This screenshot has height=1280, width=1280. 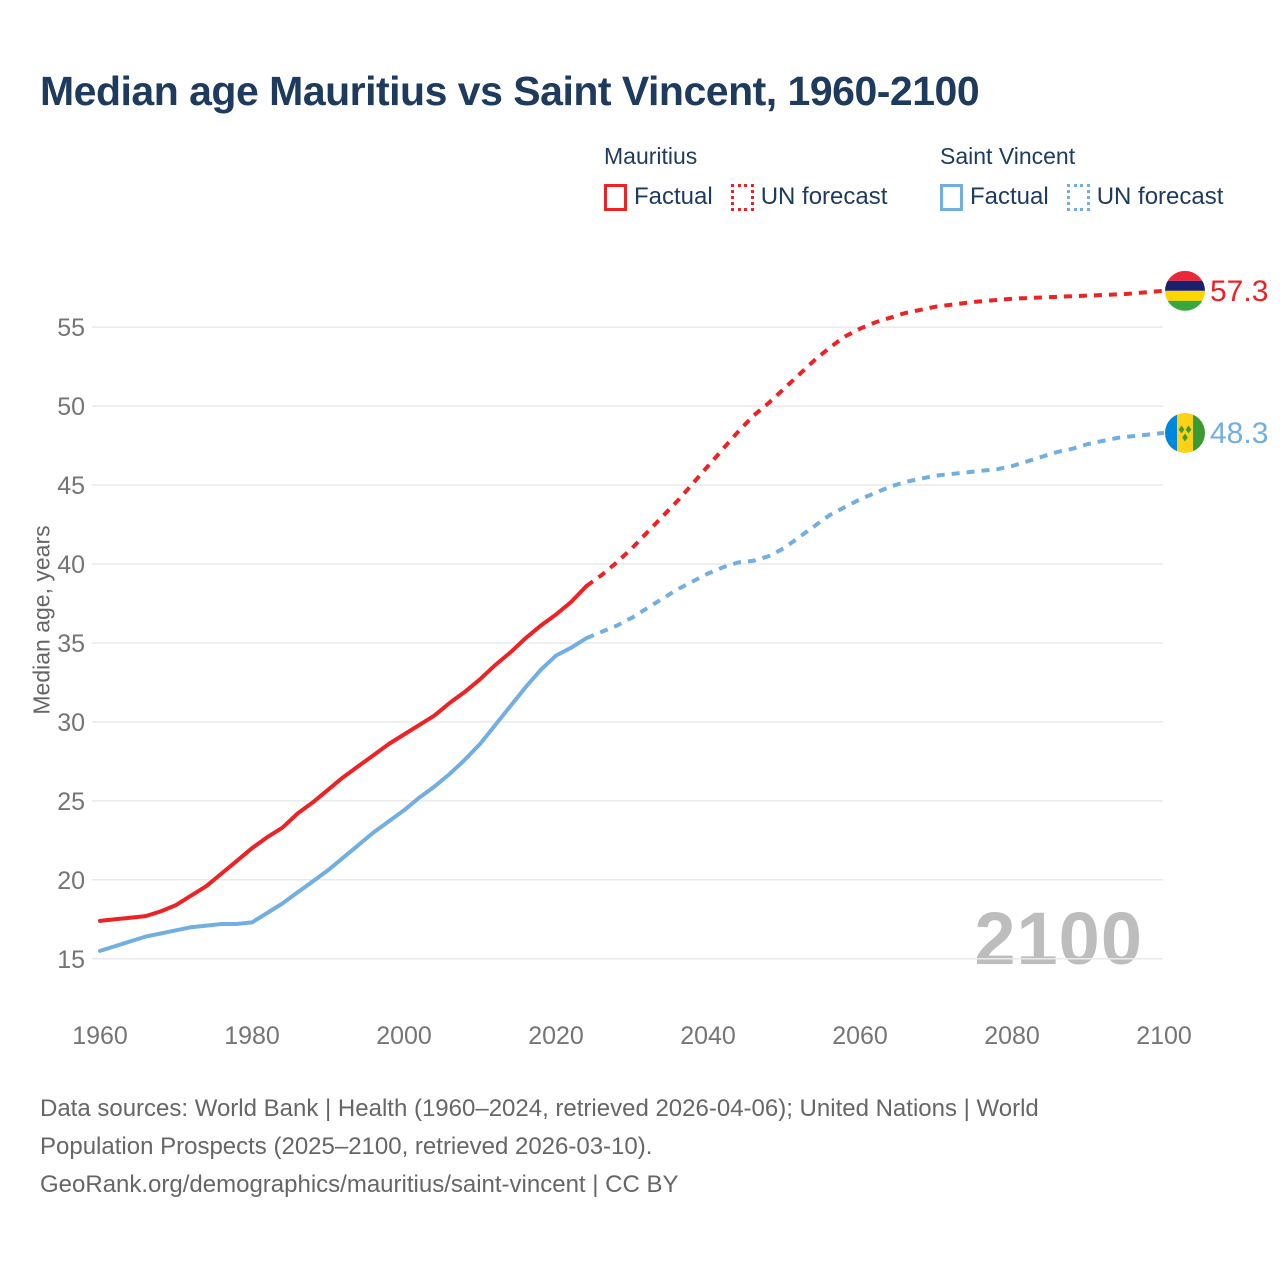 What do you see at coordinates (100, 1036) in the screenshot?
I see `x-tick-label: 1960` at bounding box center [100, 1036].